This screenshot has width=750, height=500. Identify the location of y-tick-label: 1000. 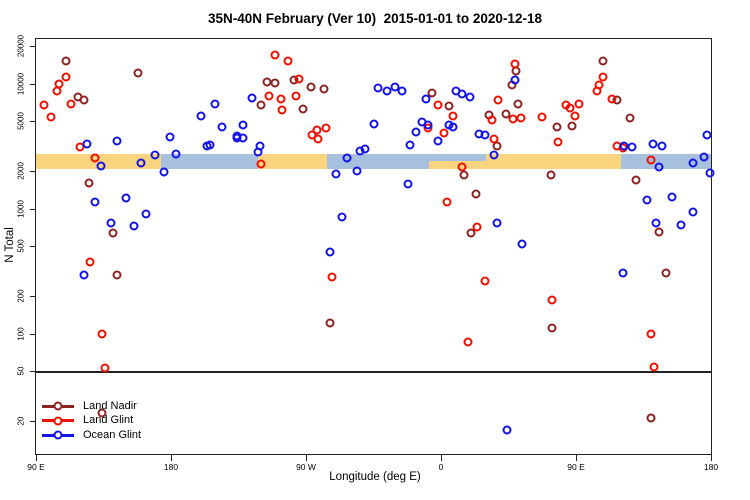
(21, 208).